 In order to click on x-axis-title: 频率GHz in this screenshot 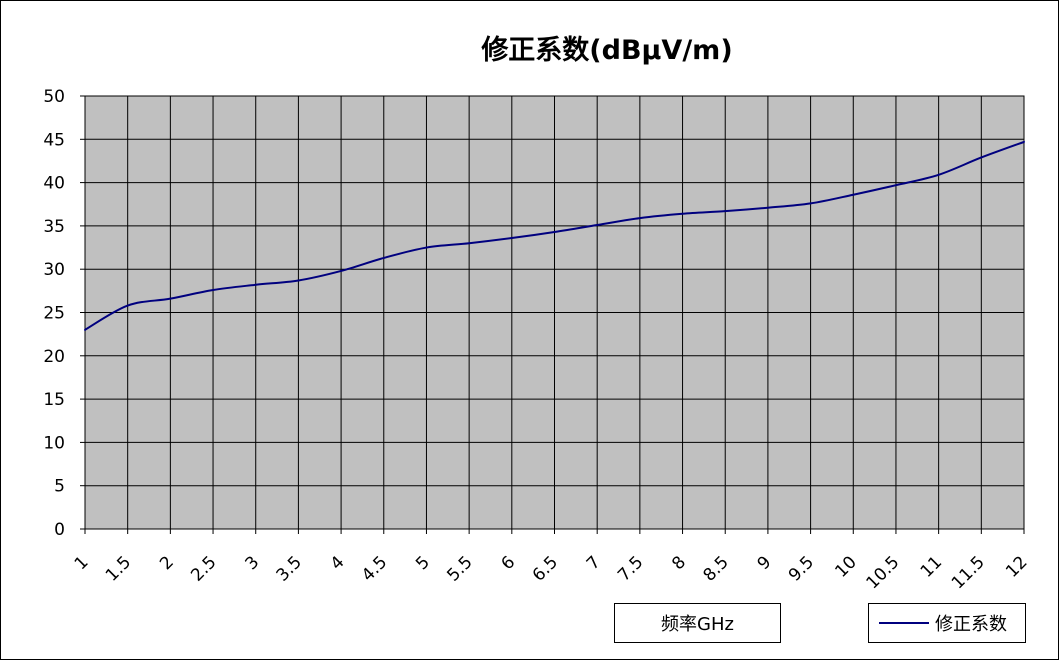, I will do `click(697, 623)`.